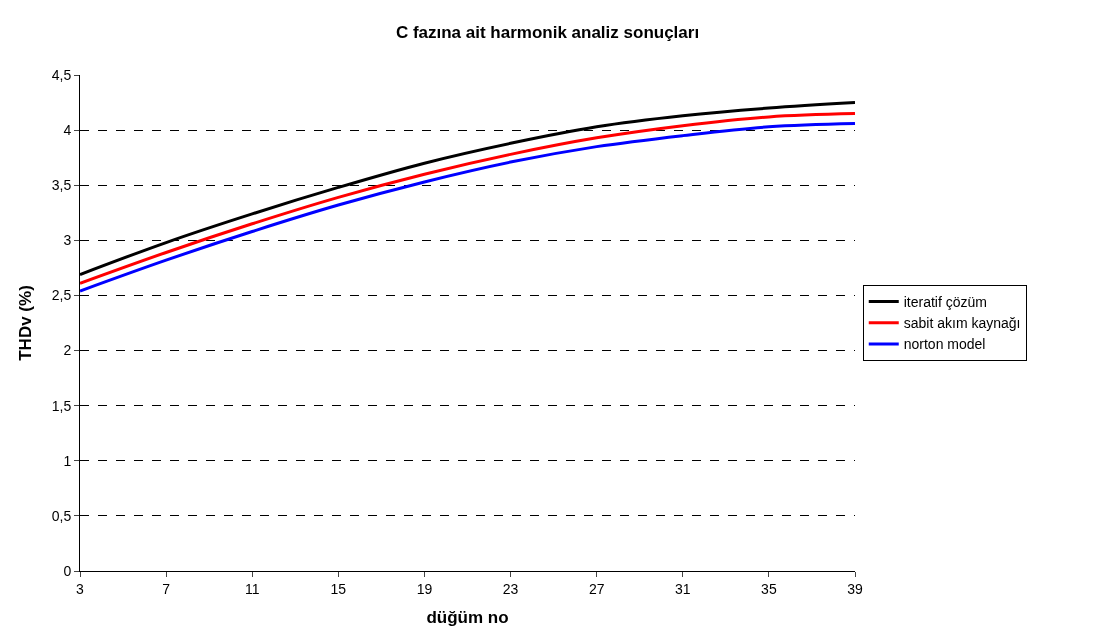 This screenshot has width=1095, height=641. What do you see at coordinates (61, 405) in the screenshot?
I see `y-tick-label: 1,5` at bounding box center [61, 405].